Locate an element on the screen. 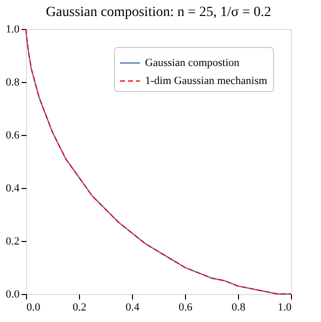  x-tick-label: 0.0 is located at coordinates (33, 308).